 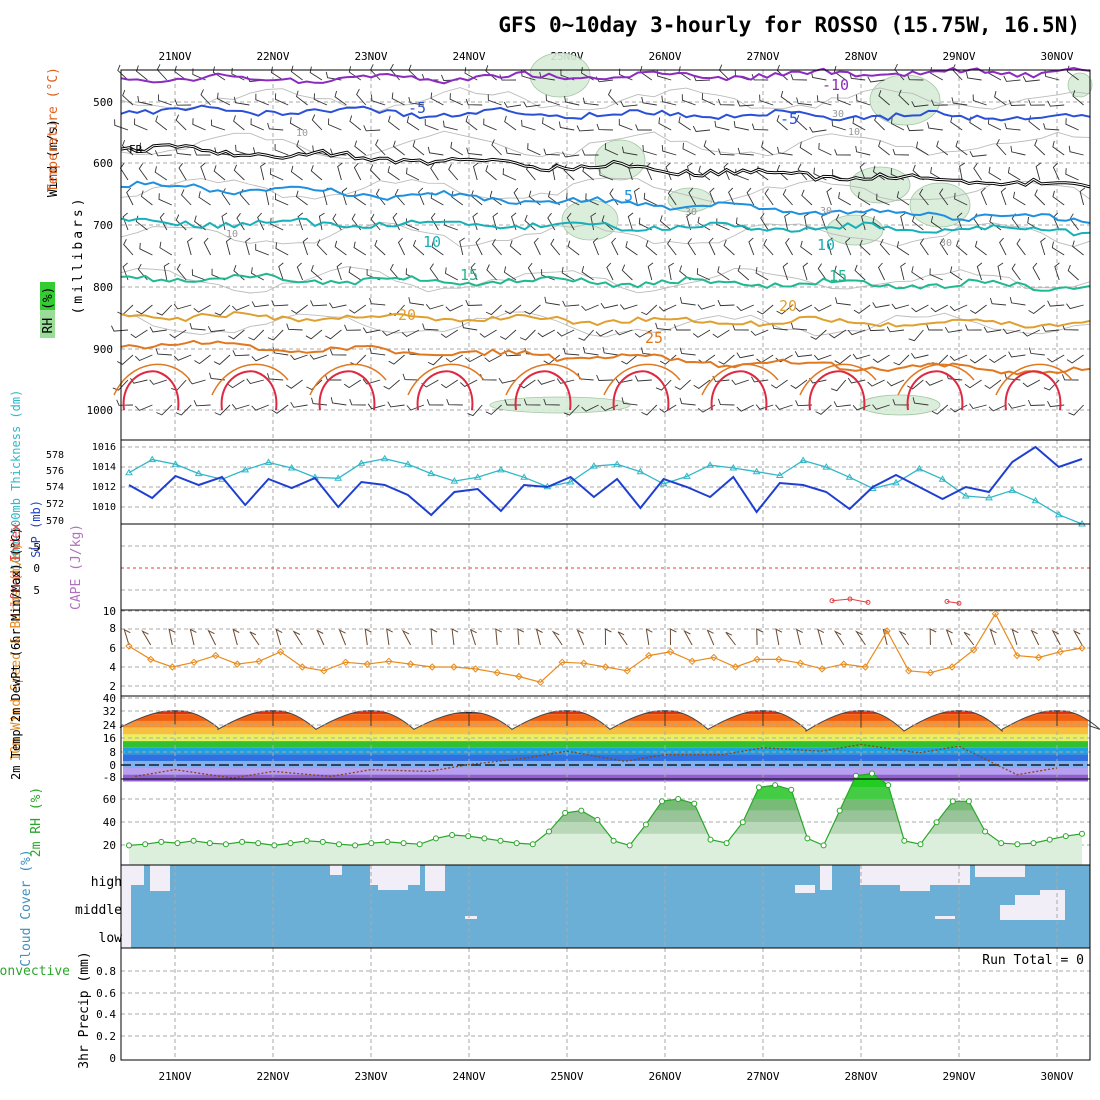 What do you see at coordinates (468, 1076) in the screenshot?
I see `bottom-date-label: 24NOV` at bounding box center [468, 1076].